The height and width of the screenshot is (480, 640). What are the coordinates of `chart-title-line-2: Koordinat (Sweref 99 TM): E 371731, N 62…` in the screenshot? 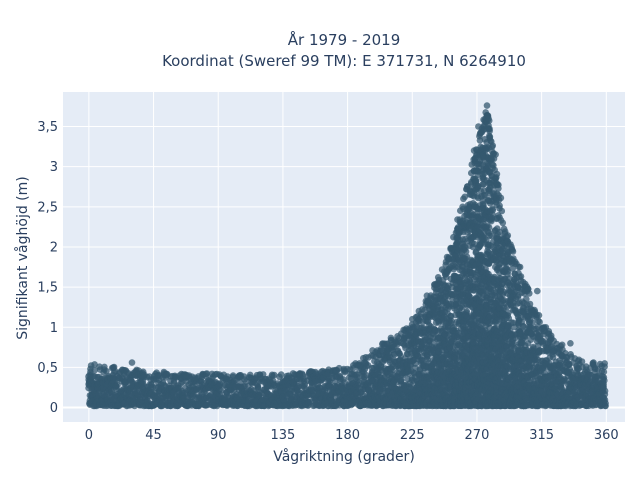 It's located at (344, 61).